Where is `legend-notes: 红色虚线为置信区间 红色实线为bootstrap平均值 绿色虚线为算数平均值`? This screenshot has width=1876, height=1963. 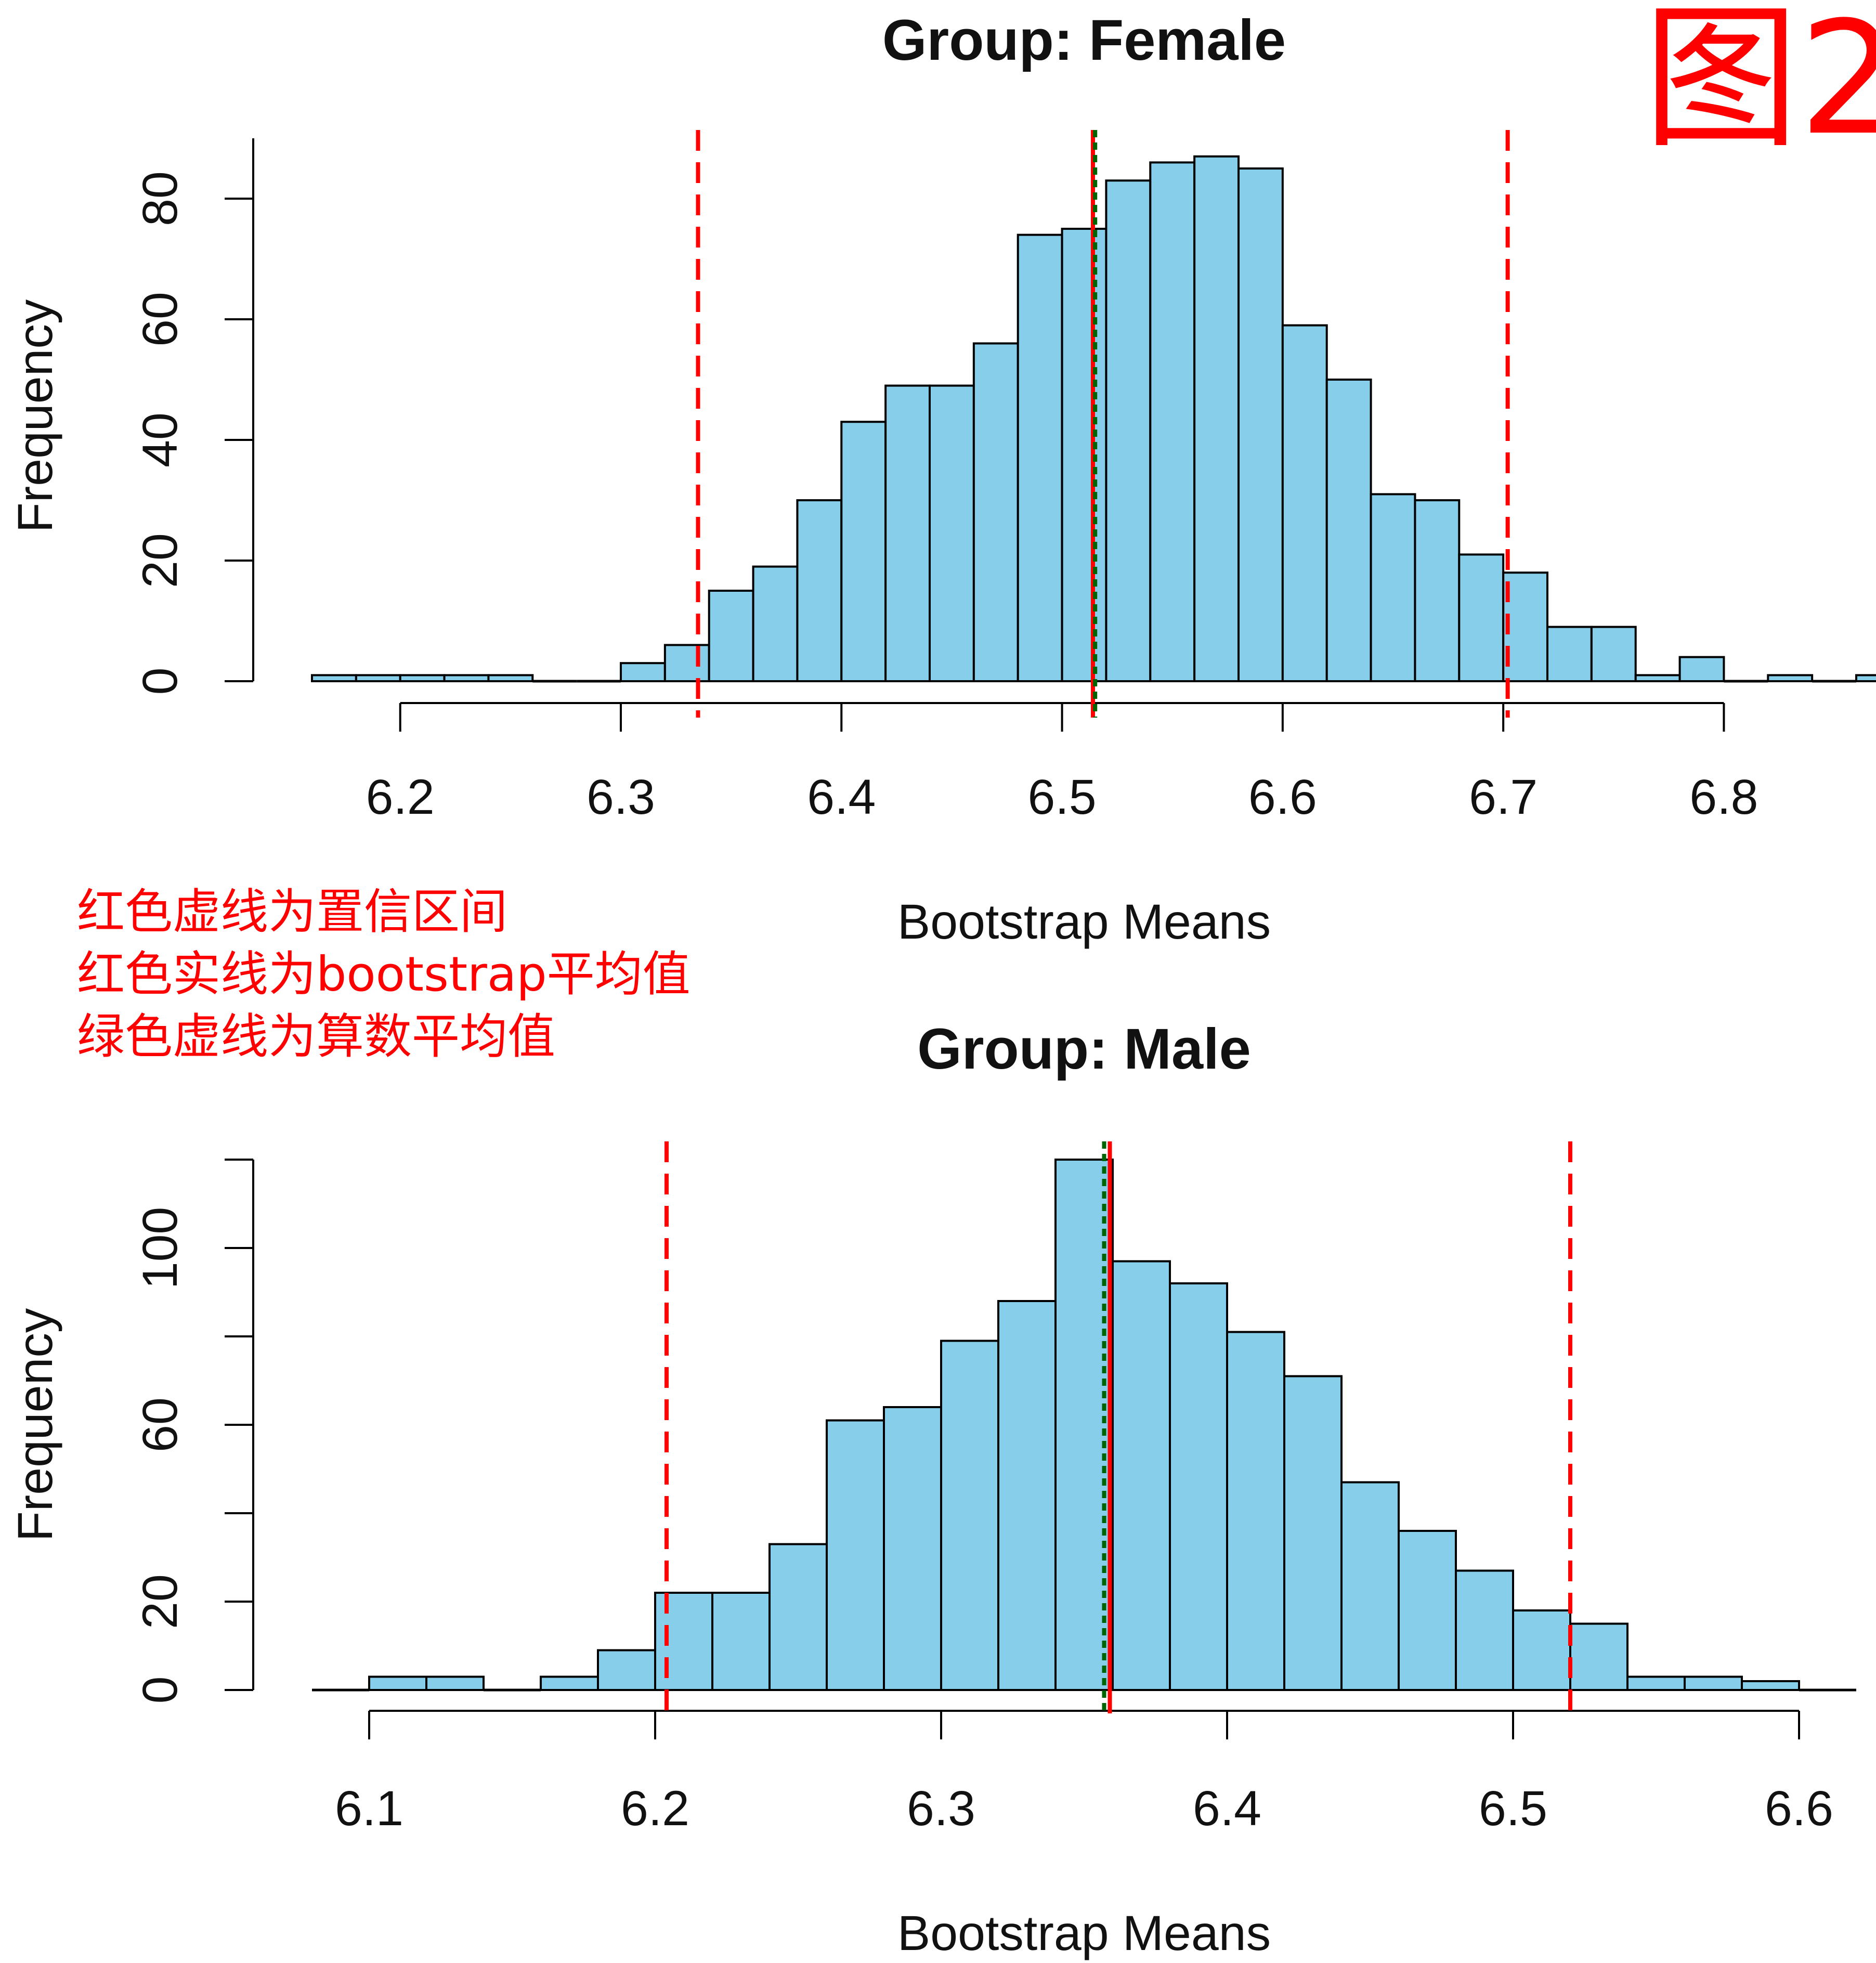 legend-notes: 红色虚线为置信区间 红色实线为bootstrap平均值 绿色虚线为算数平均值 is located at coordinates (384, 974).